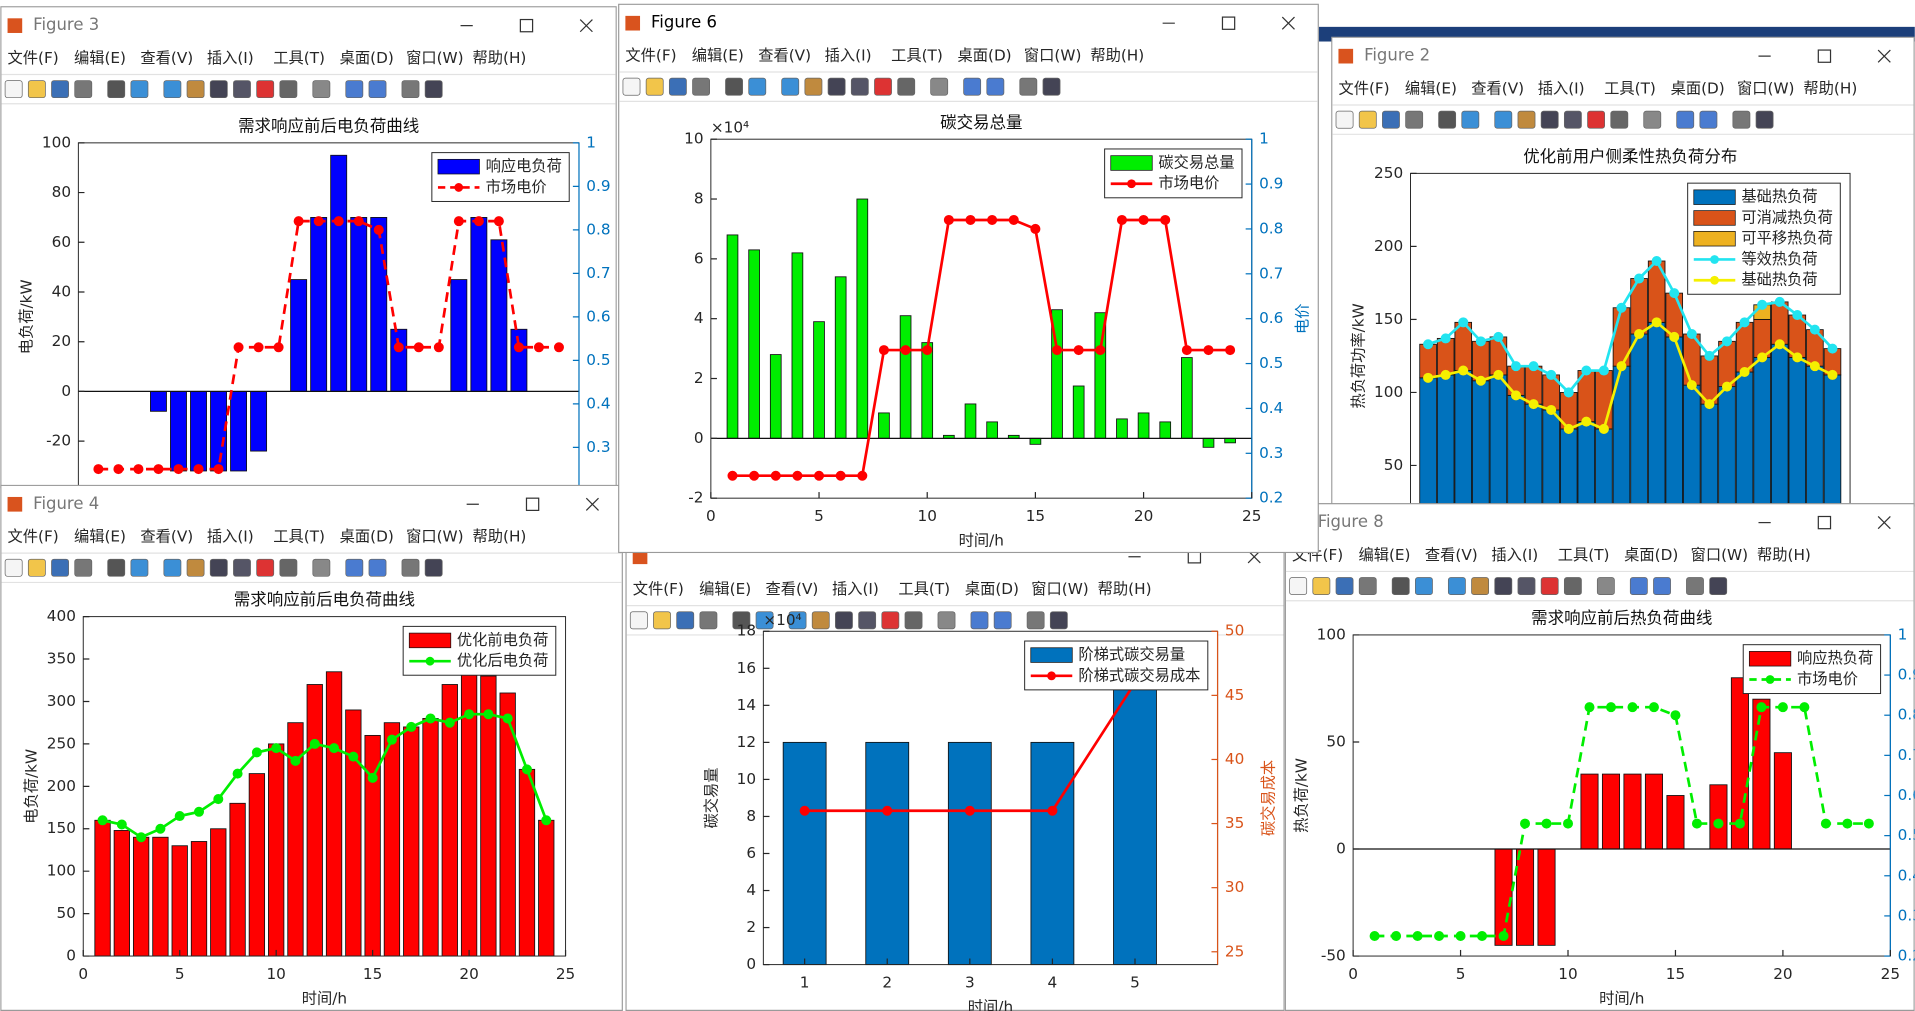 The height and width of the screenshot is (1011, 1915). Describe the element at coordinates (1824, 56) in the screenshot. I see `maximize-button` at that location.